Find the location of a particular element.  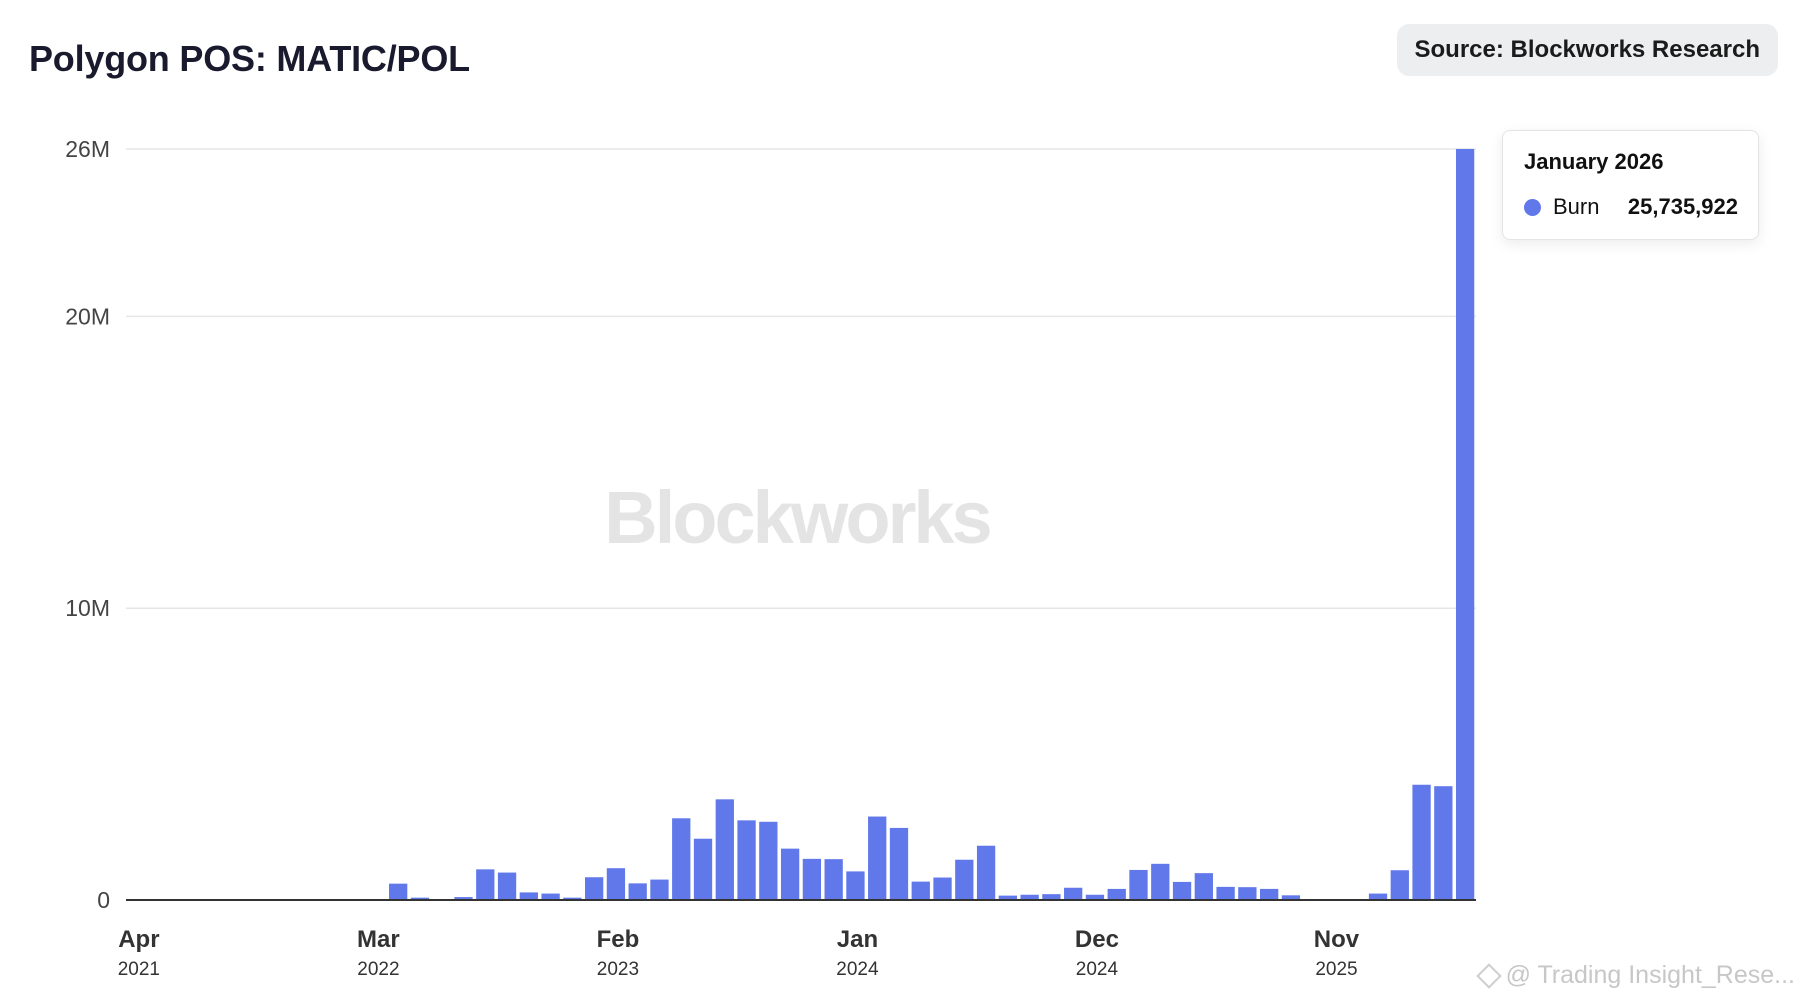

x-tick-month-label: Apr is located at coordinates (138, 939).